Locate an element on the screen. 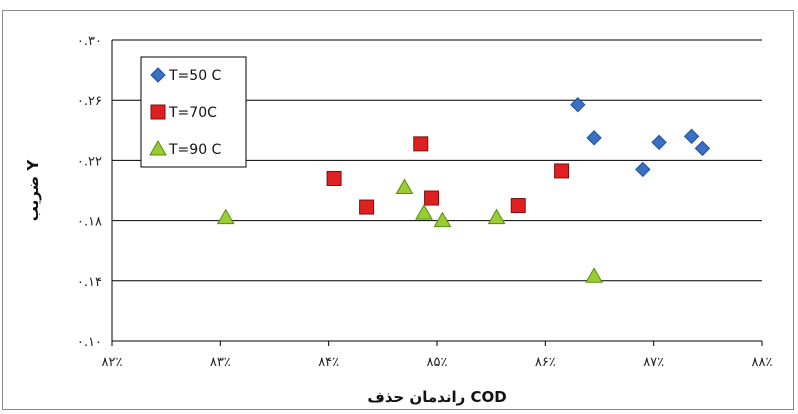 This screenshot has width=798, height=414. y-axis-title: ضریب Y is located at coordinates (33, 190).